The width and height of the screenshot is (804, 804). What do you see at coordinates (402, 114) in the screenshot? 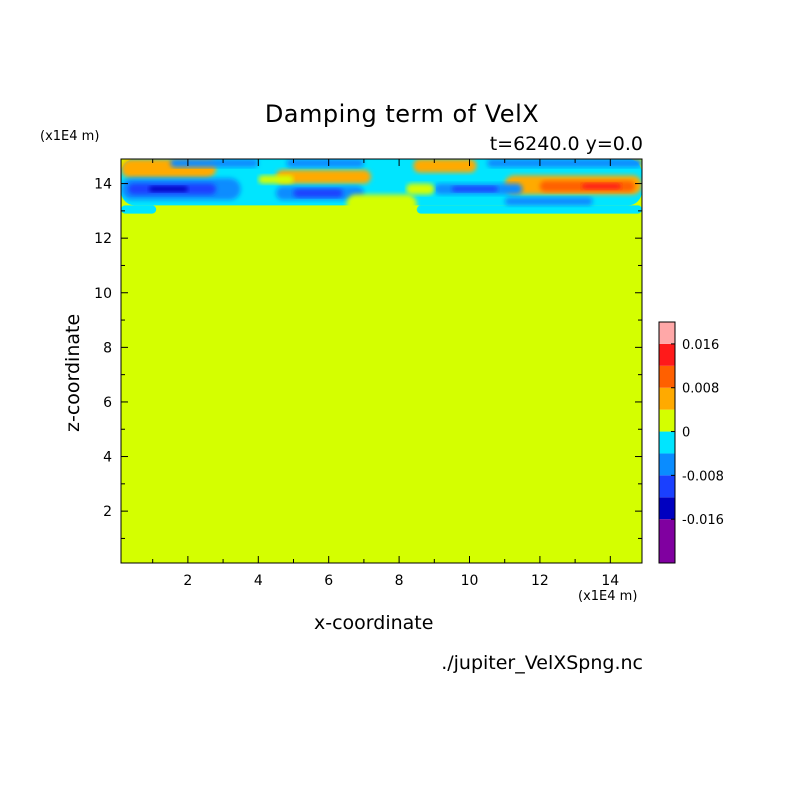
I see `chart-title: Damping term of VelX` at bounding box center [402, 114].